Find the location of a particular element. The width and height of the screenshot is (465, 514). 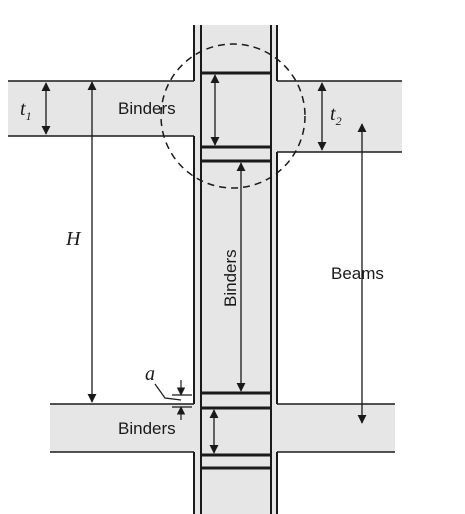

t1-label: t1 is located at coordinates (26, 110).